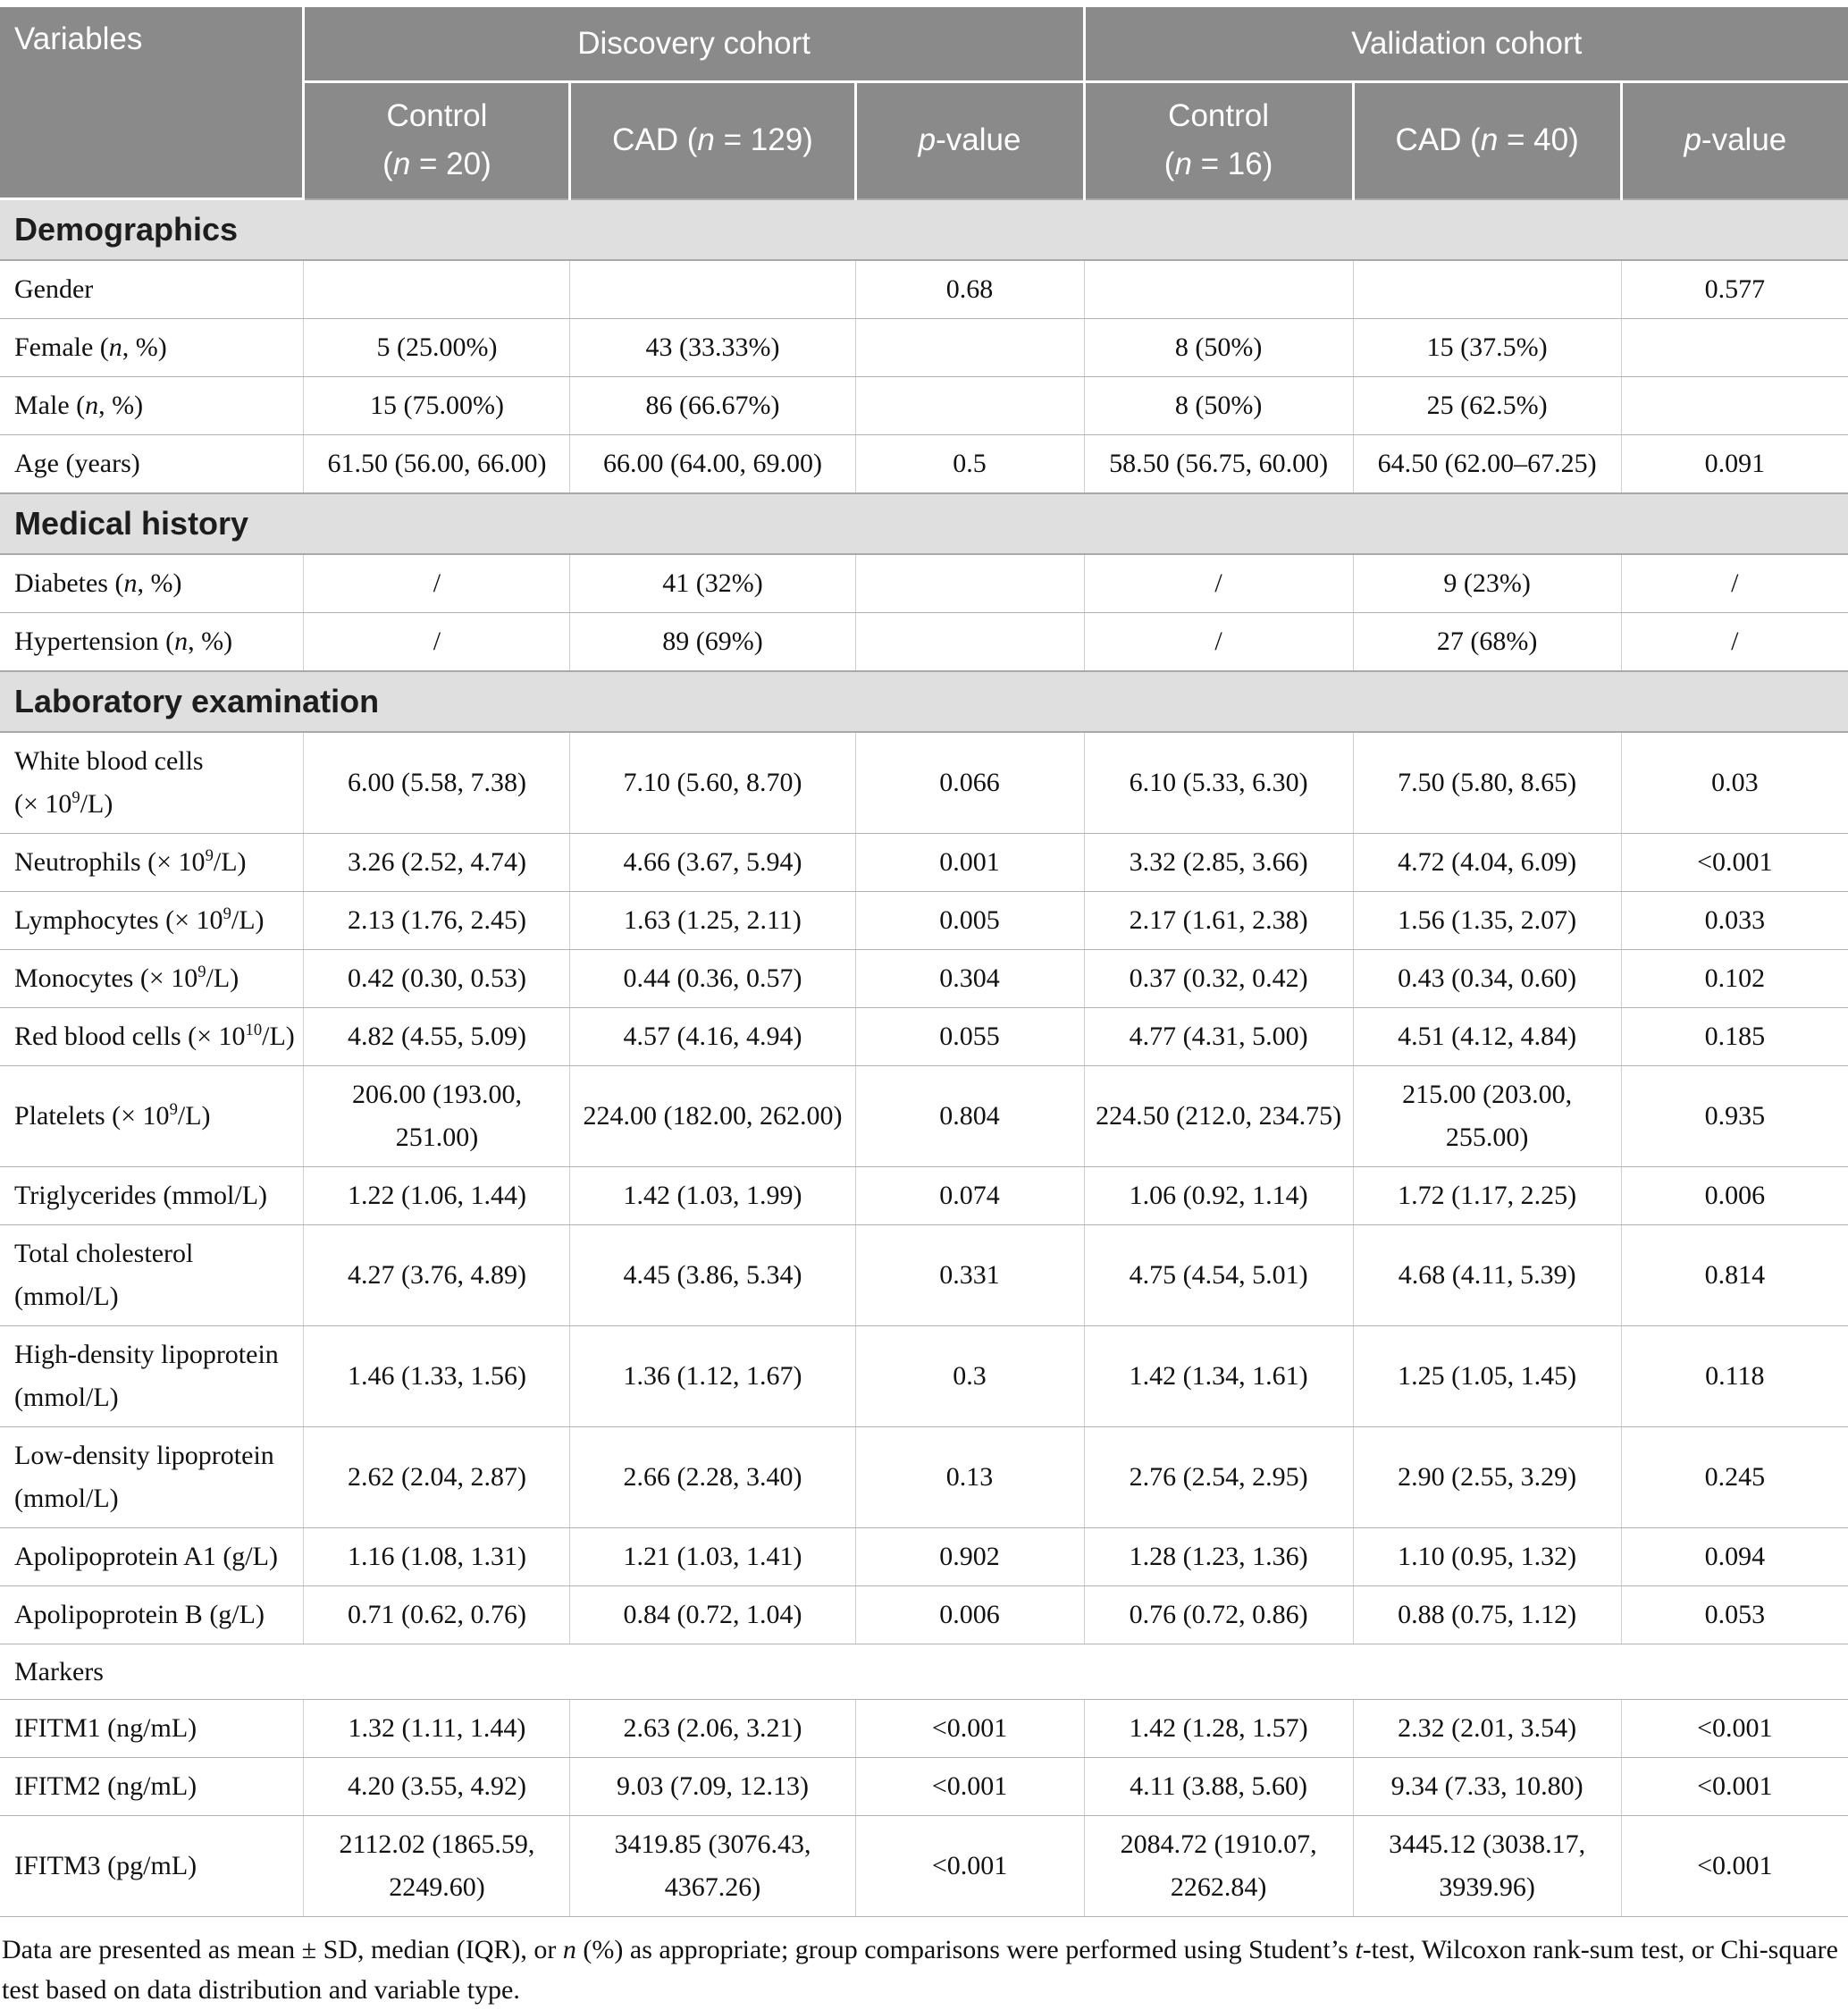 This screenshot has height=2010, width=1848. Describe the element at coordinates (1487, 642) in the screenshot. I see `value-cell: 27 (68%)` at that location.